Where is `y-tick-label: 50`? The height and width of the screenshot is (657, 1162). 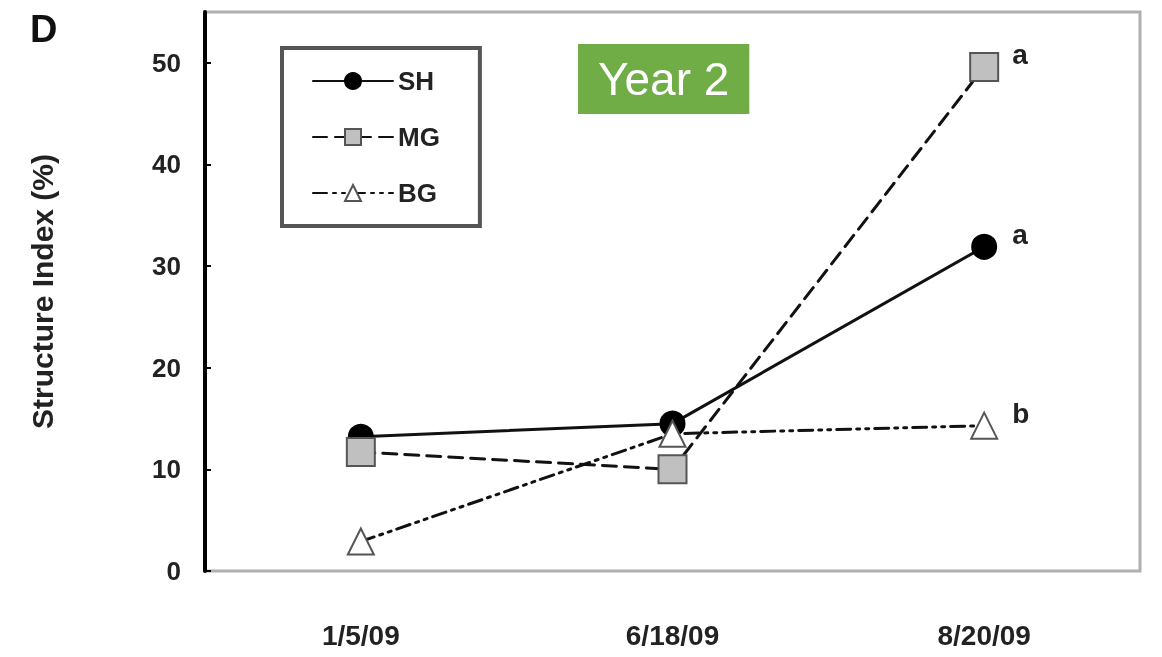 y-tick-label: 50 is located at coordinates (166, 62).